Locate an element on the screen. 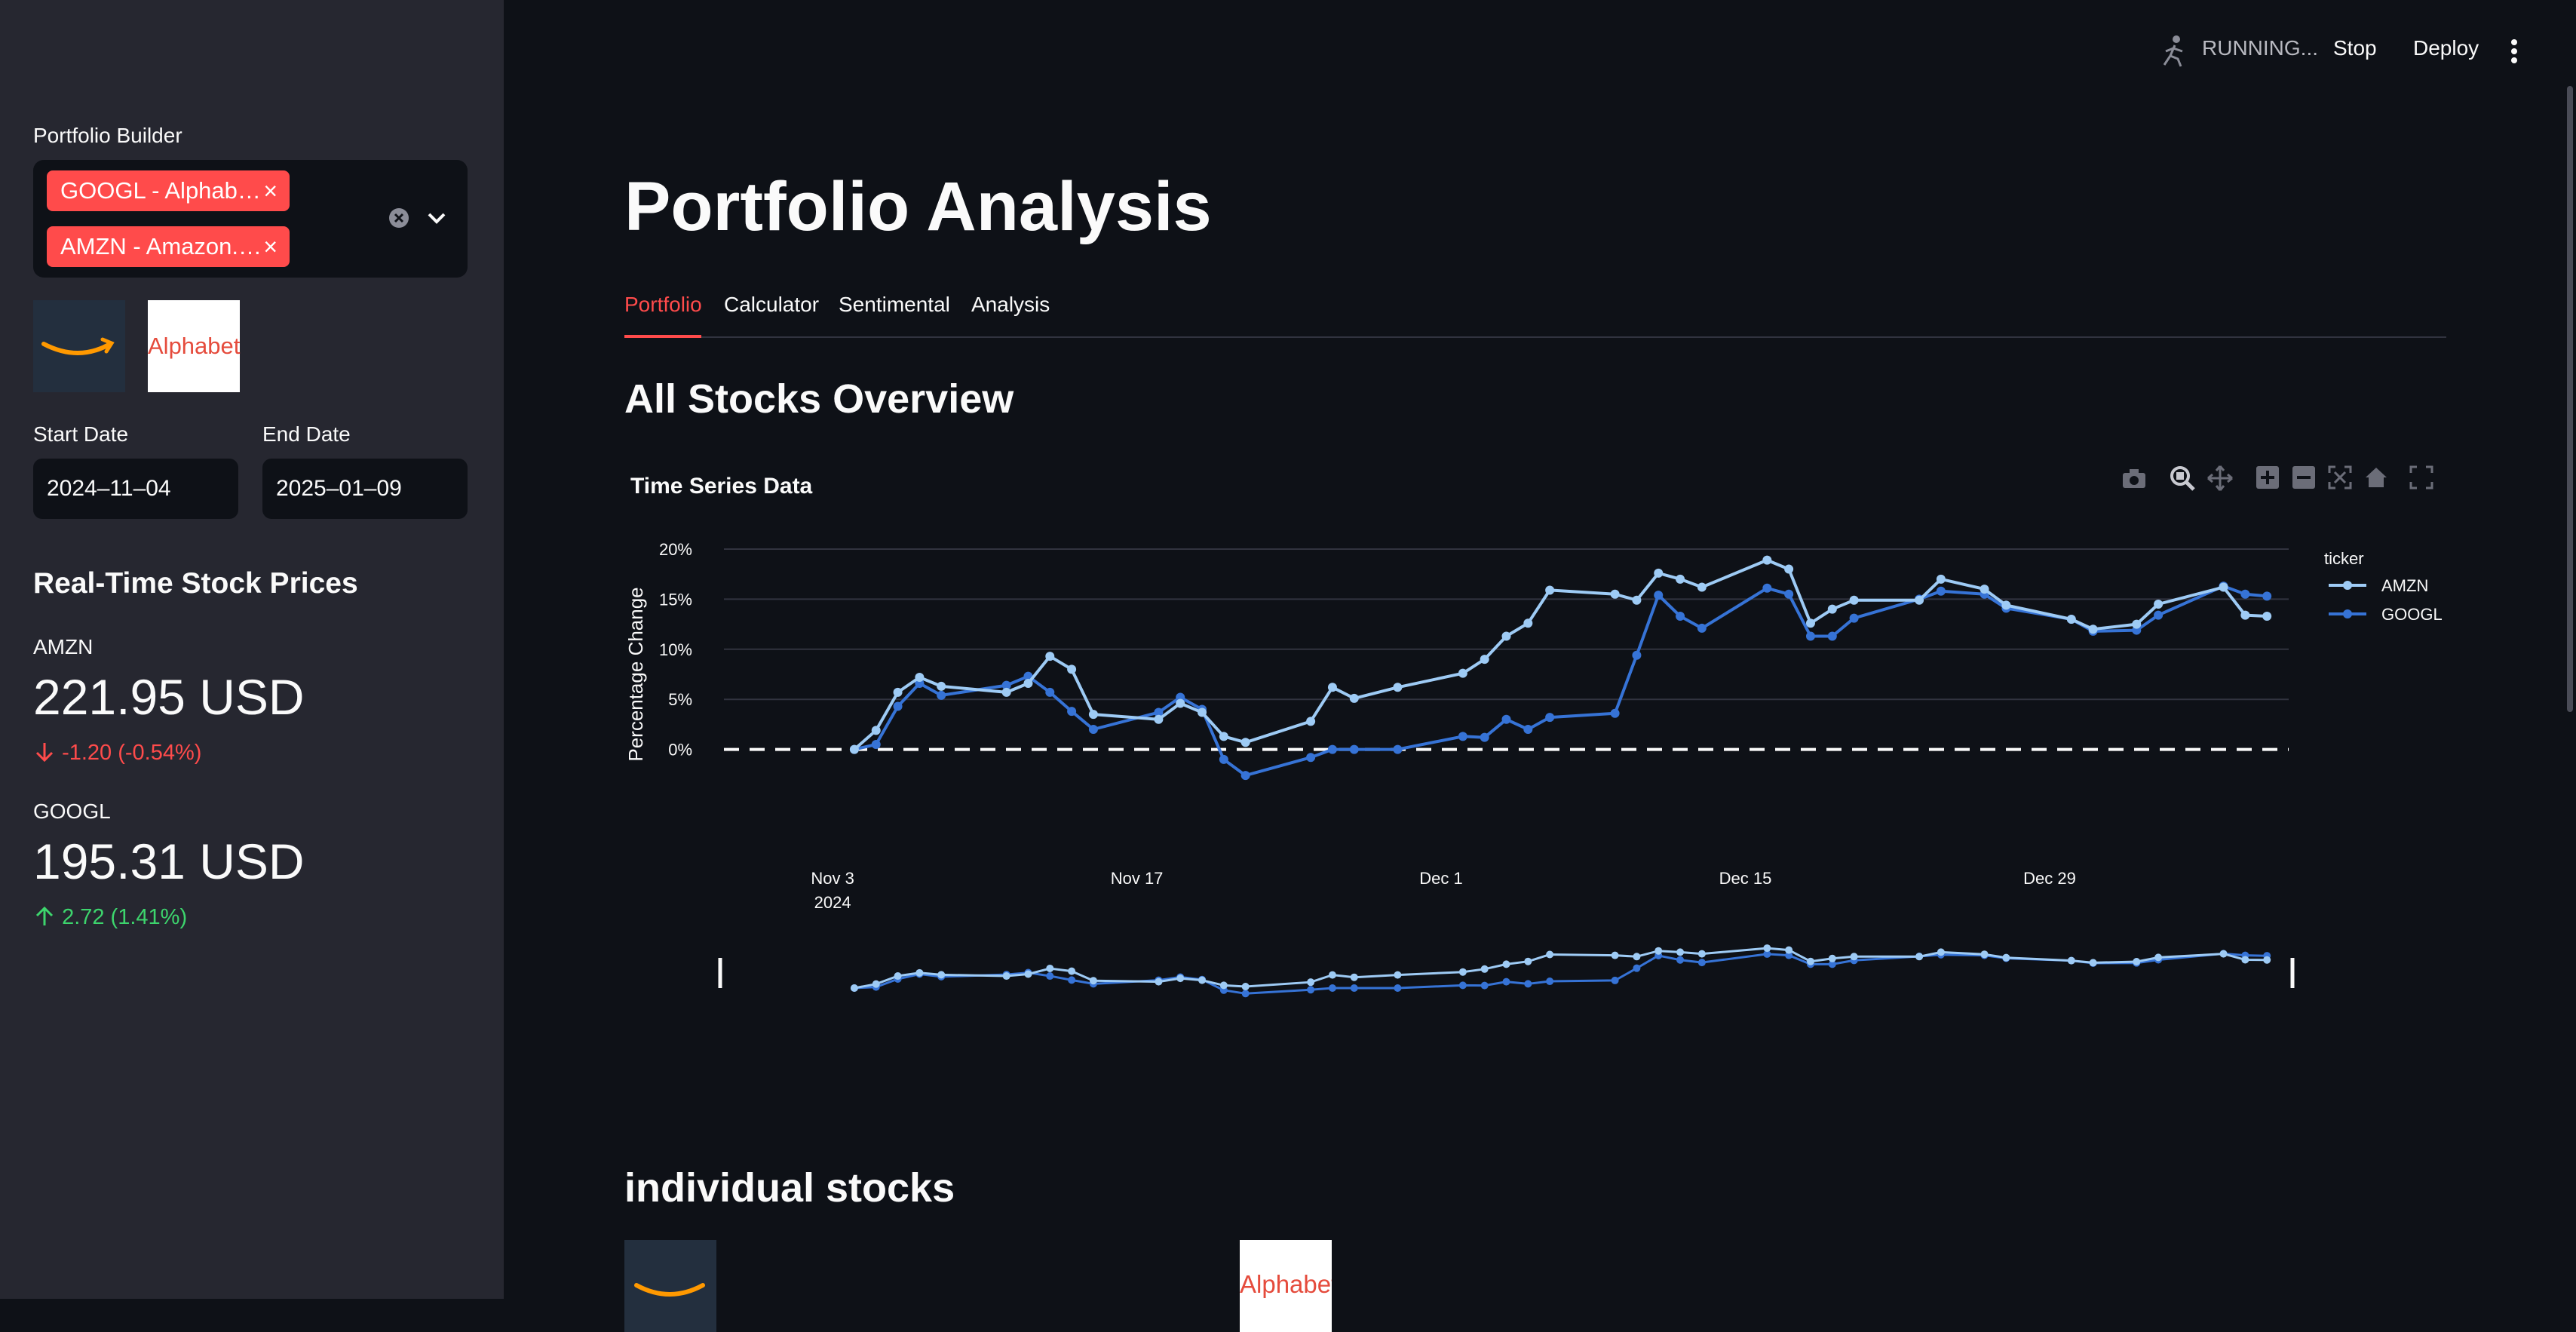 The image size is (2576, 1332). selected-tag-amzn: AMZN - Amazon.… × is located at coordinates (168, 247).